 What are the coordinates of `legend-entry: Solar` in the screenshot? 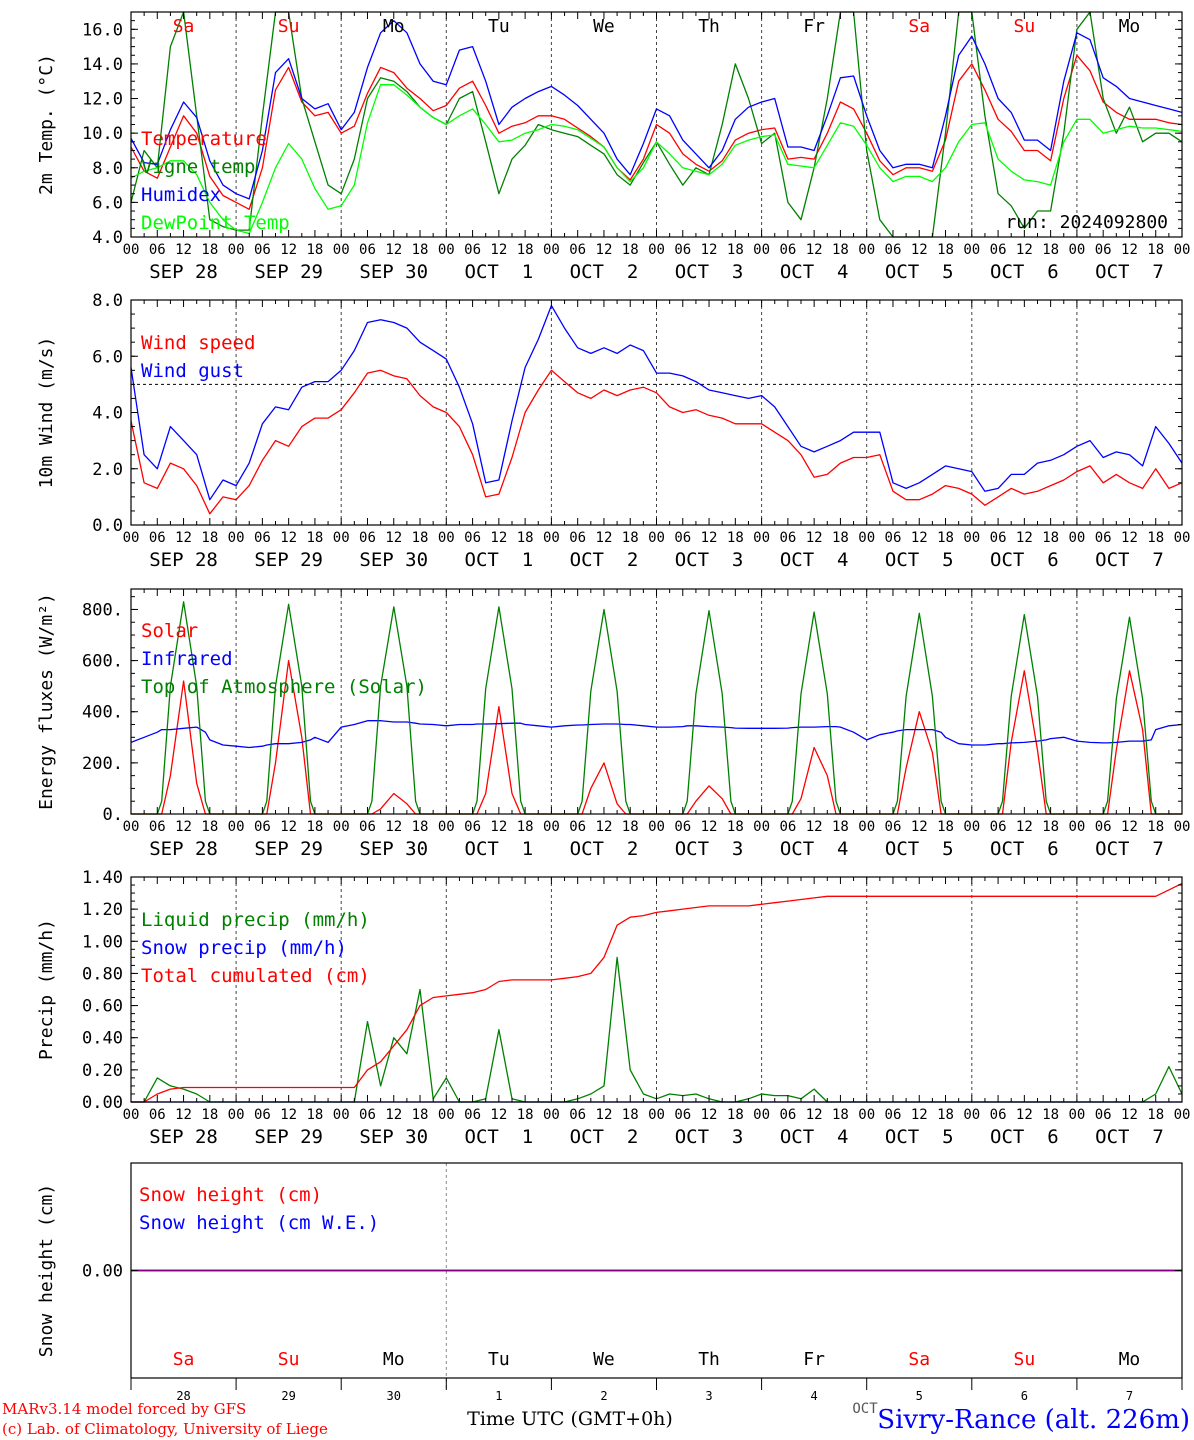 It's located at (169, 631).